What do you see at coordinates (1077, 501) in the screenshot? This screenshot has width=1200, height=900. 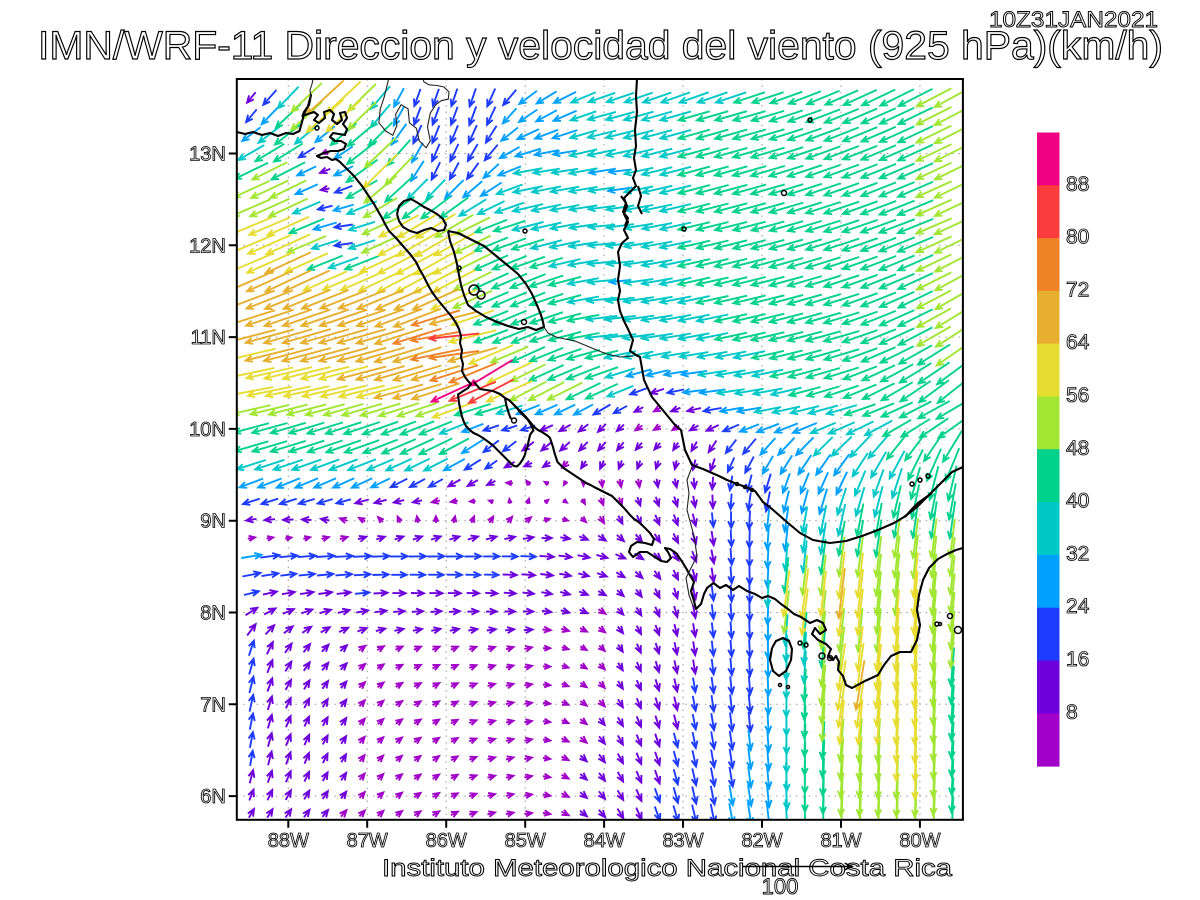 I see `svg-text: 40` at bounding box center [1077, 501].